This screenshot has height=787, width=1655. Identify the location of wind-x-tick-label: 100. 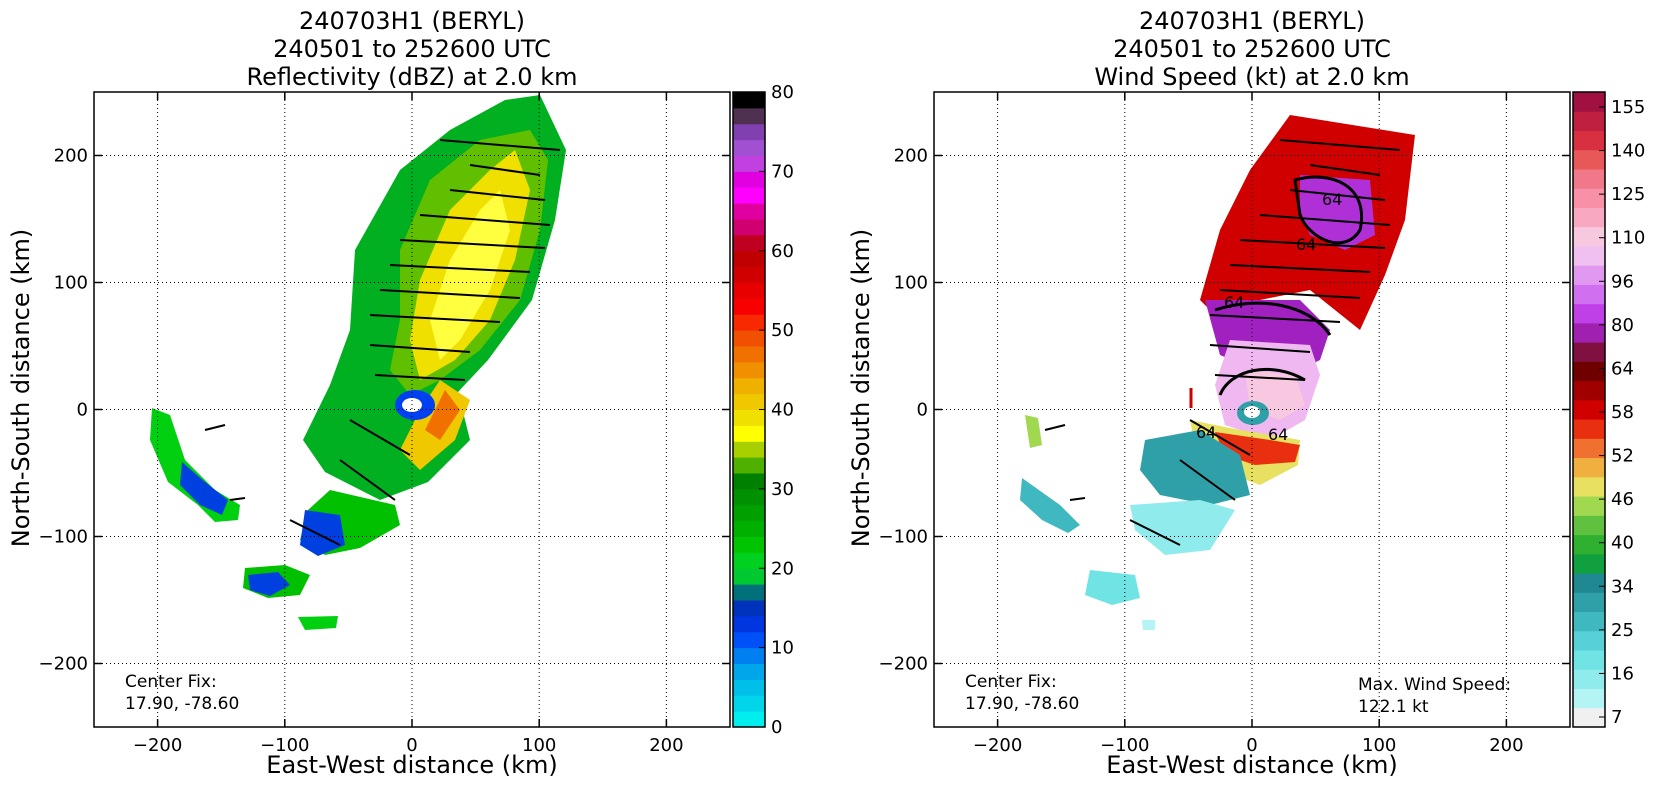
(1379, 745).